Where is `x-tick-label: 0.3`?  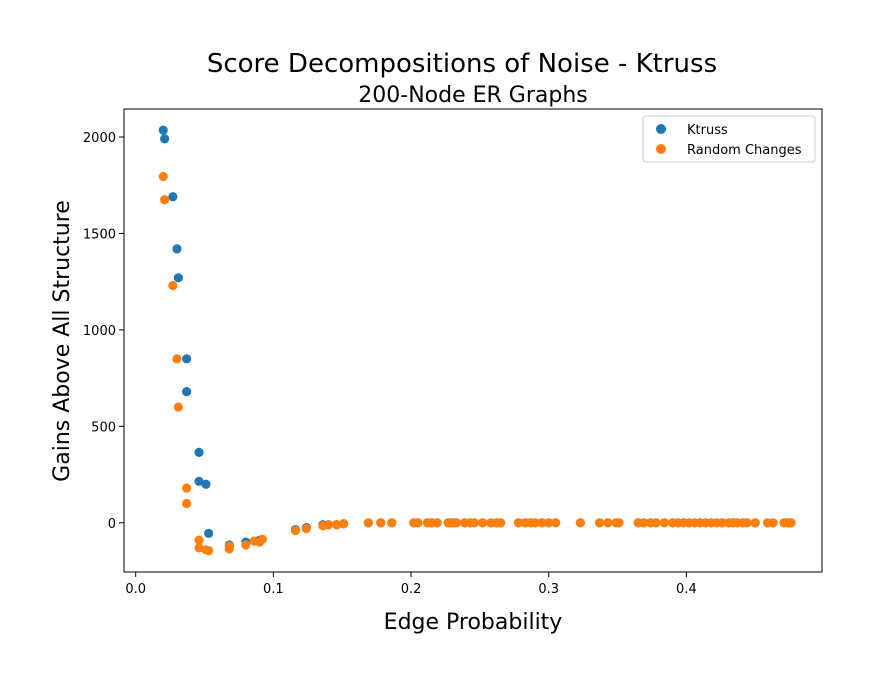
x-tick-label: 0.3 is located at coordinates (548, 589).